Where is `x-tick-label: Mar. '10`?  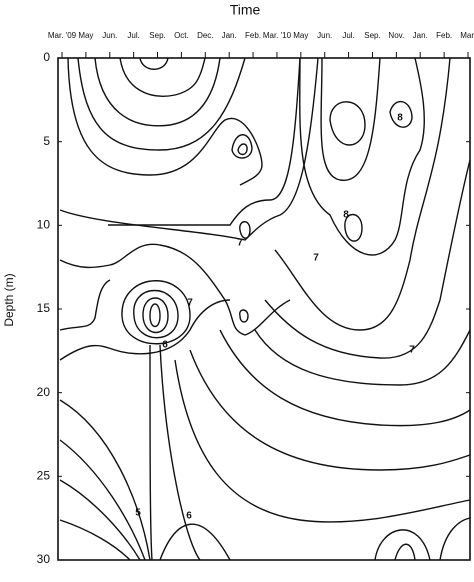 x-tick-label: Mar. '10 is located at coordinates (277, 35).